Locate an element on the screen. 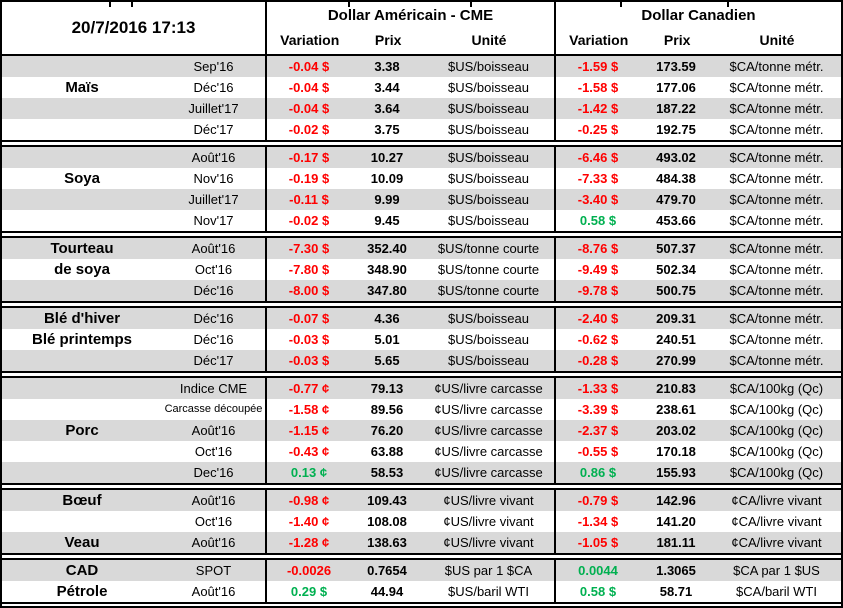 This screenshot has height=608, width=843. ca-price: 187.22 is located at coordinates (676, 108).